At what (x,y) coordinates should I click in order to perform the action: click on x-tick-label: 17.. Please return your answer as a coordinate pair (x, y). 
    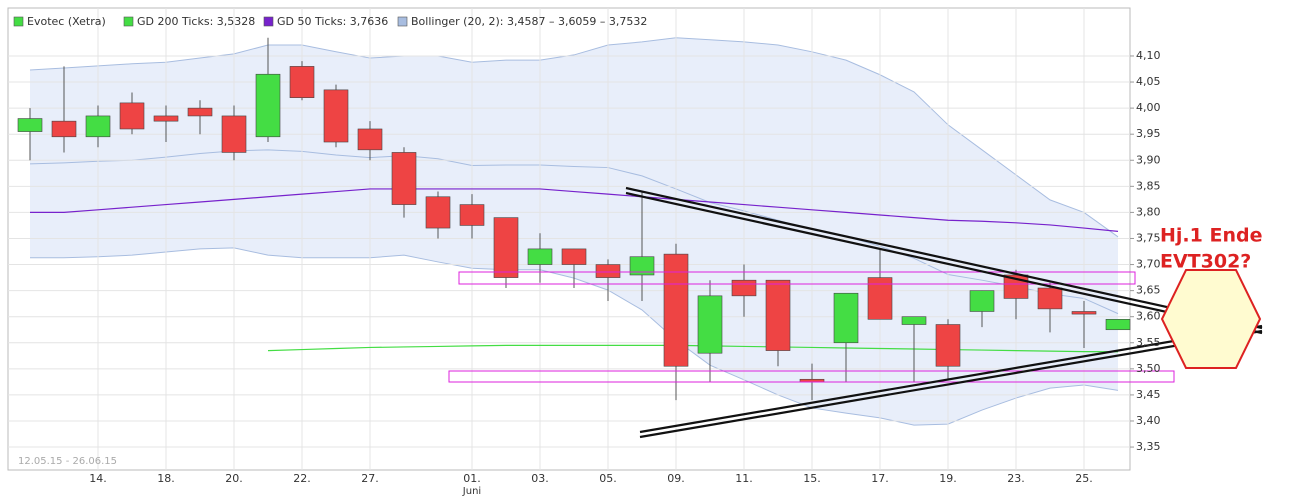
    Looking at the image, I should click on (880, 478).